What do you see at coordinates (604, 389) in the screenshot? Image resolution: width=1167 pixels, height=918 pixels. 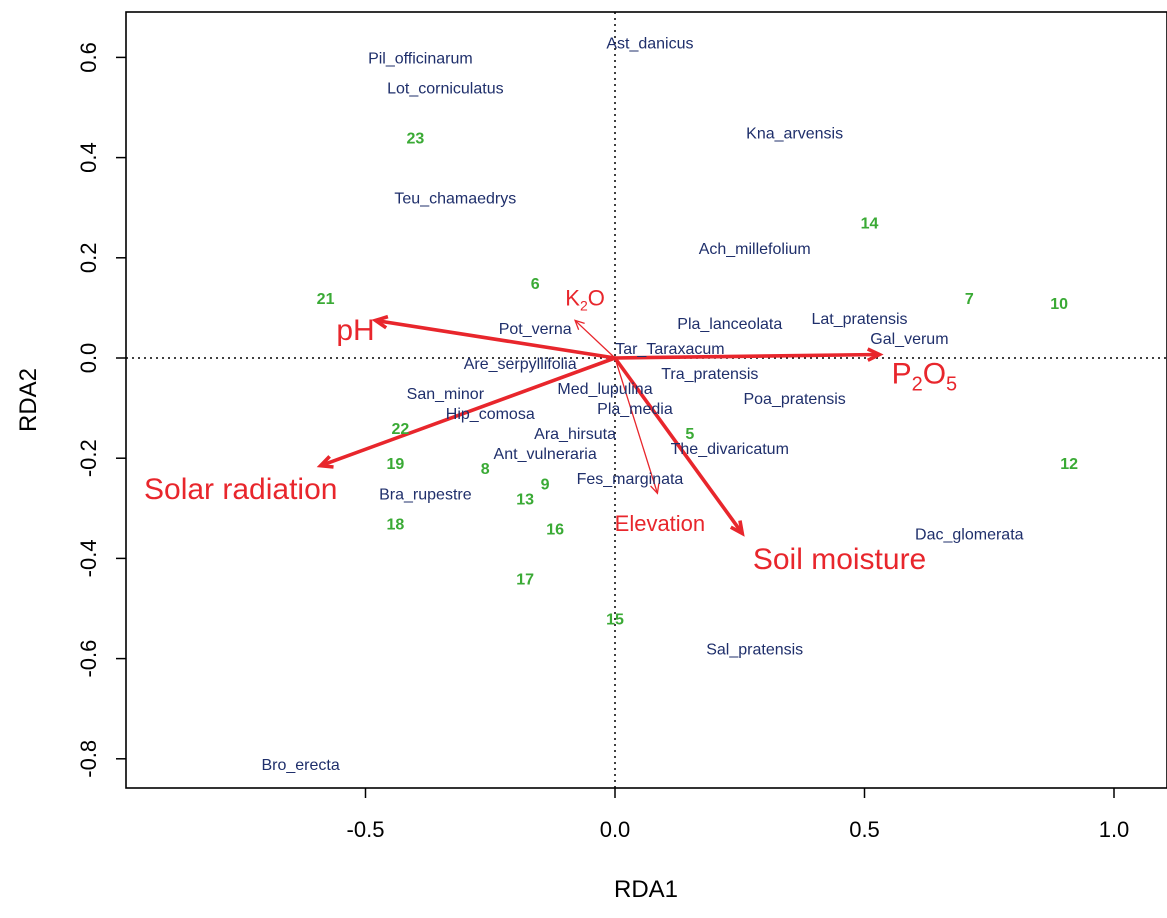 I see `species-label: Med_lupulina` at bounding box center [604, 389].